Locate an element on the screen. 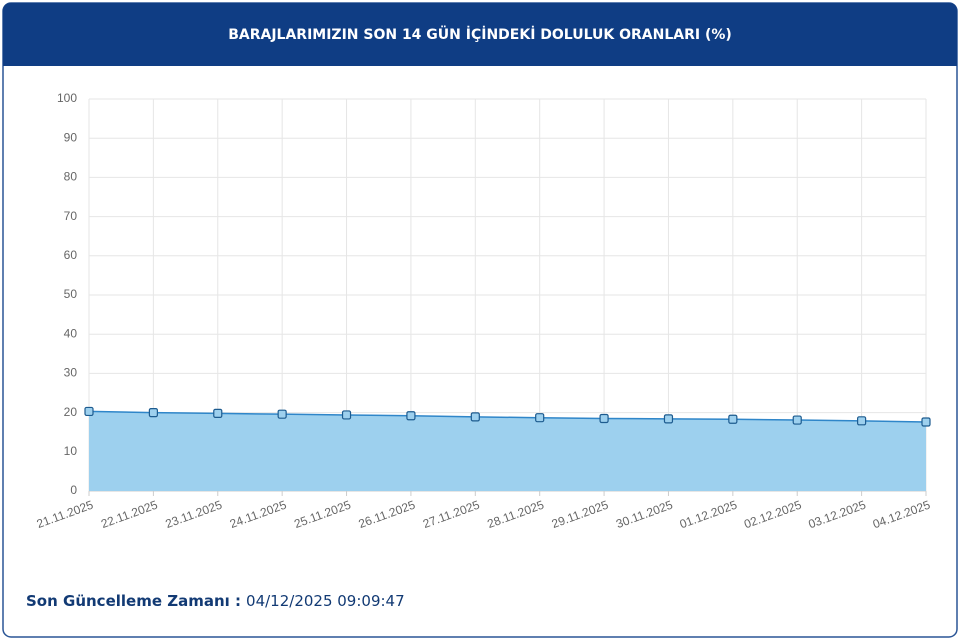  y-tick-label: 80 is located at coordinates (71, 177).